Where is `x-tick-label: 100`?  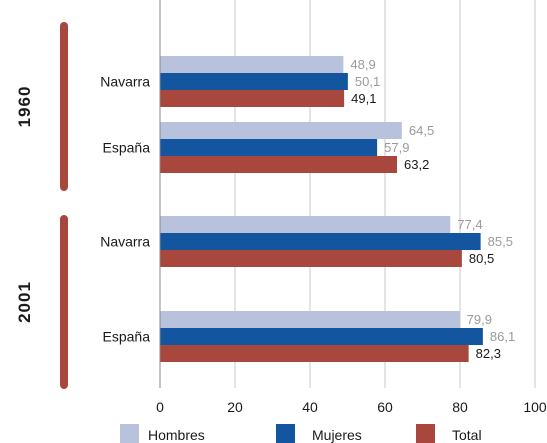
x-tick-label: 100 is located at coordinates (535, 407).